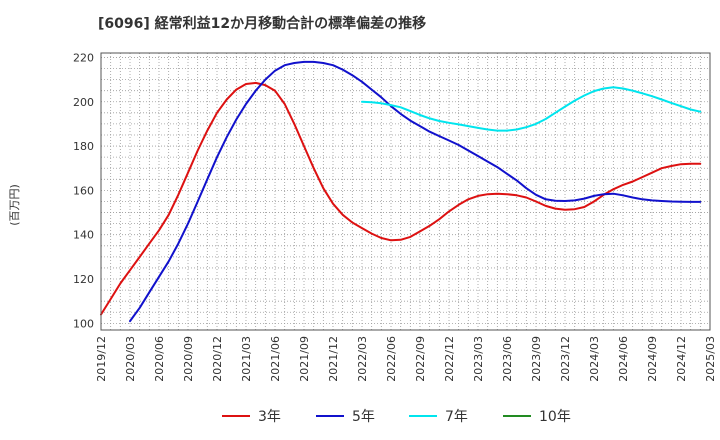  I want to click on x-tick-label: 2021/03, so click(246, 359).